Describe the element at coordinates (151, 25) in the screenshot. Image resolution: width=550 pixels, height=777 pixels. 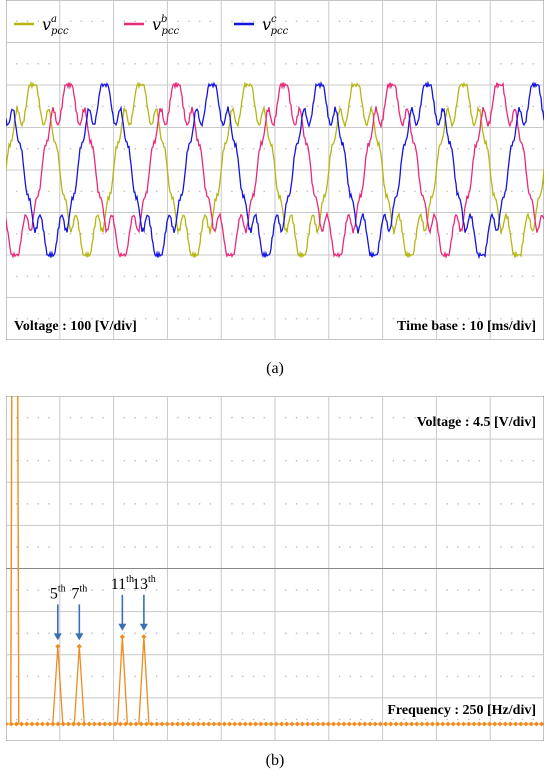
I see `legend: va pcc vb pcc vc pcc` at that location.